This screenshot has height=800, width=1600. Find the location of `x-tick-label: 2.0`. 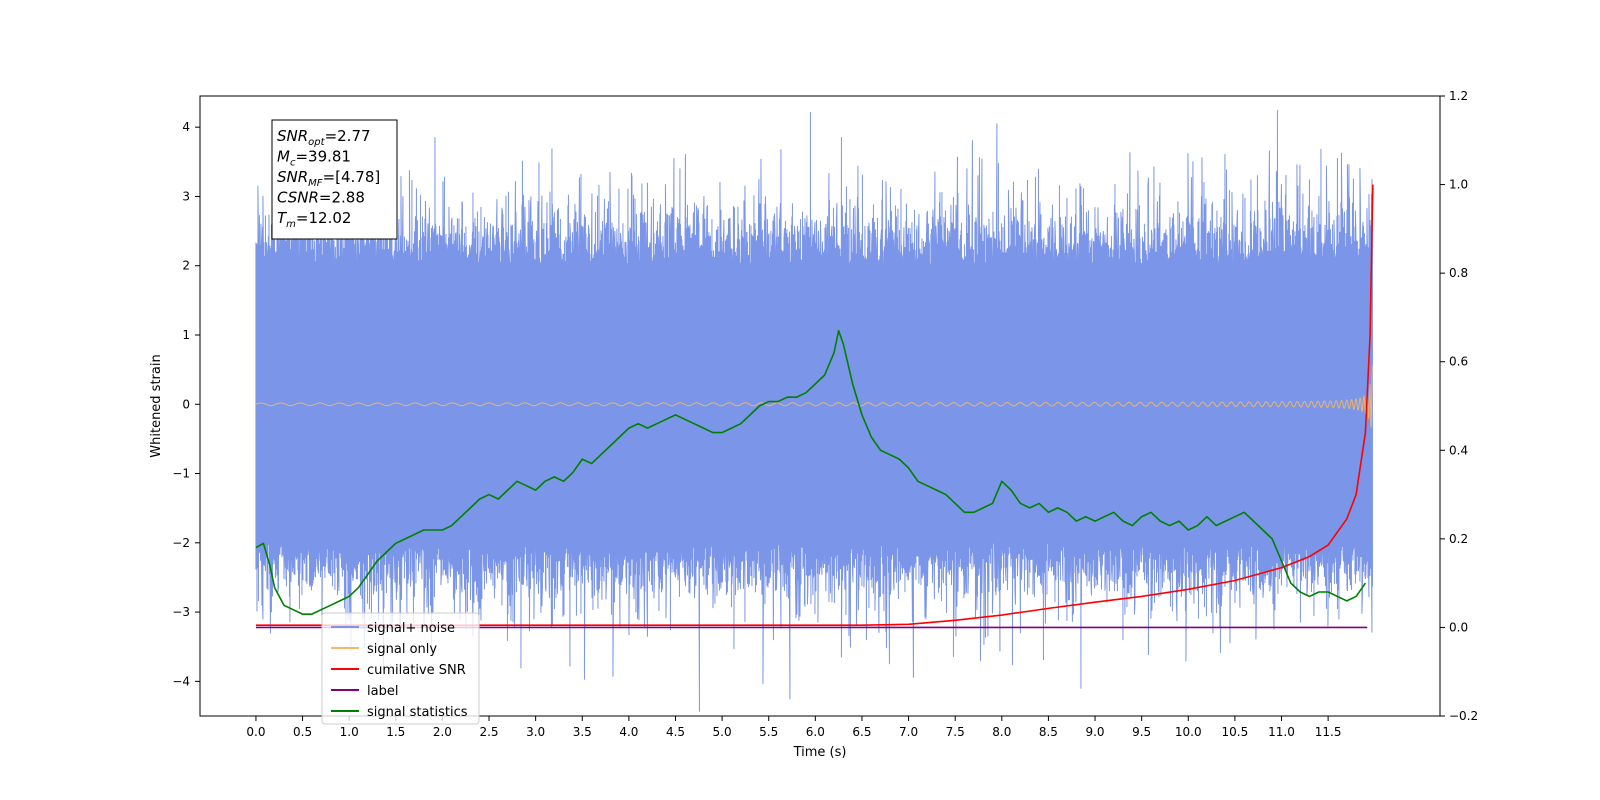

x-tick-label: 2.0 is located at coordinates (442, 732).